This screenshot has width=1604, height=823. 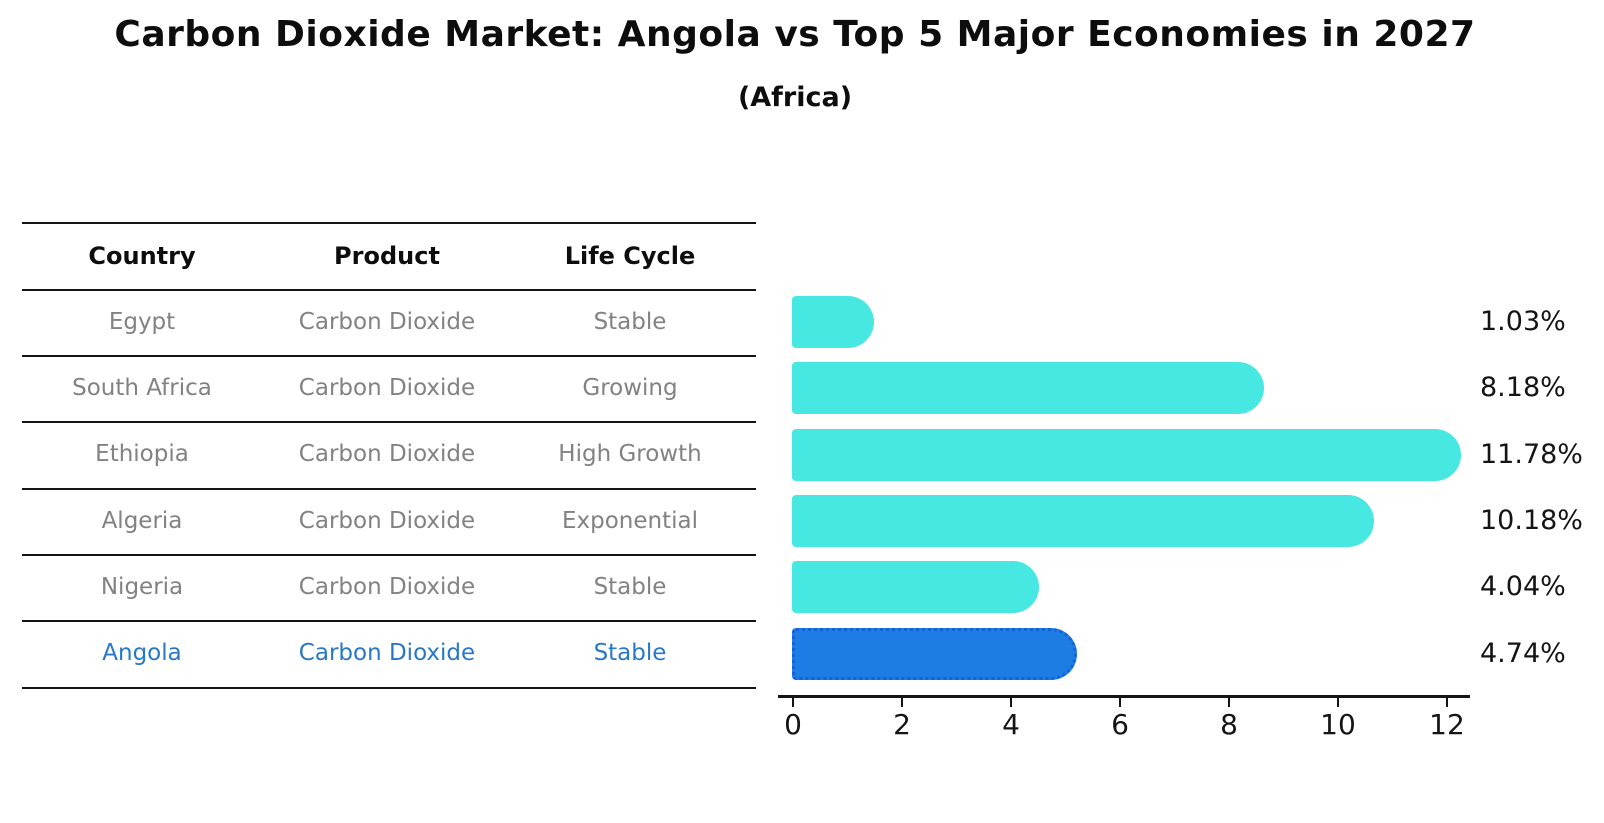 What do you see at coordinates (1124, 696) in the screenshot?
I see `x-axis-line` at bounding box center [1124, 696].